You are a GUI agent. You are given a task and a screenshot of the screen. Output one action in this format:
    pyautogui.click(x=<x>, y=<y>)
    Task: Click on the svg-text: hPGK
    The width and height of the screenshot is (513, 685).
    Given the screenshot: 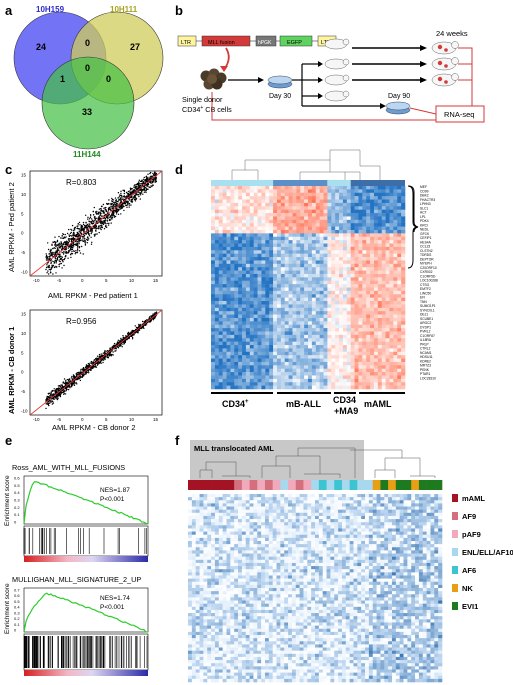 What is the action you would take?
    pyautogui.click(x=265, y=43)
    